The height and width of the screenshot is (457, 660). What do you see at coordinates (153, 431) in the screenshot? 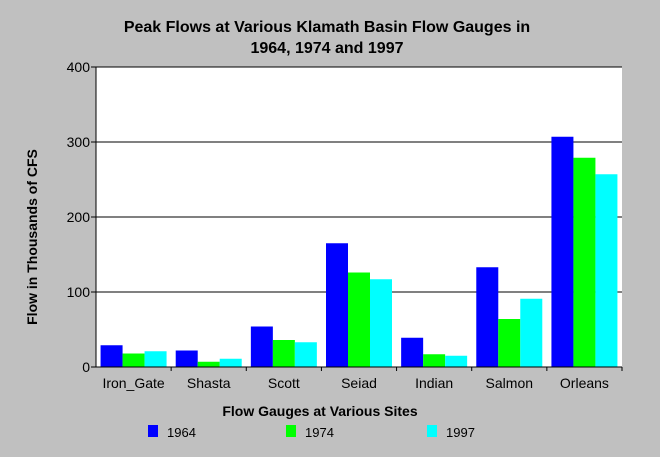
I see `legend-swatch-1964` at bounding box center [153, 431].